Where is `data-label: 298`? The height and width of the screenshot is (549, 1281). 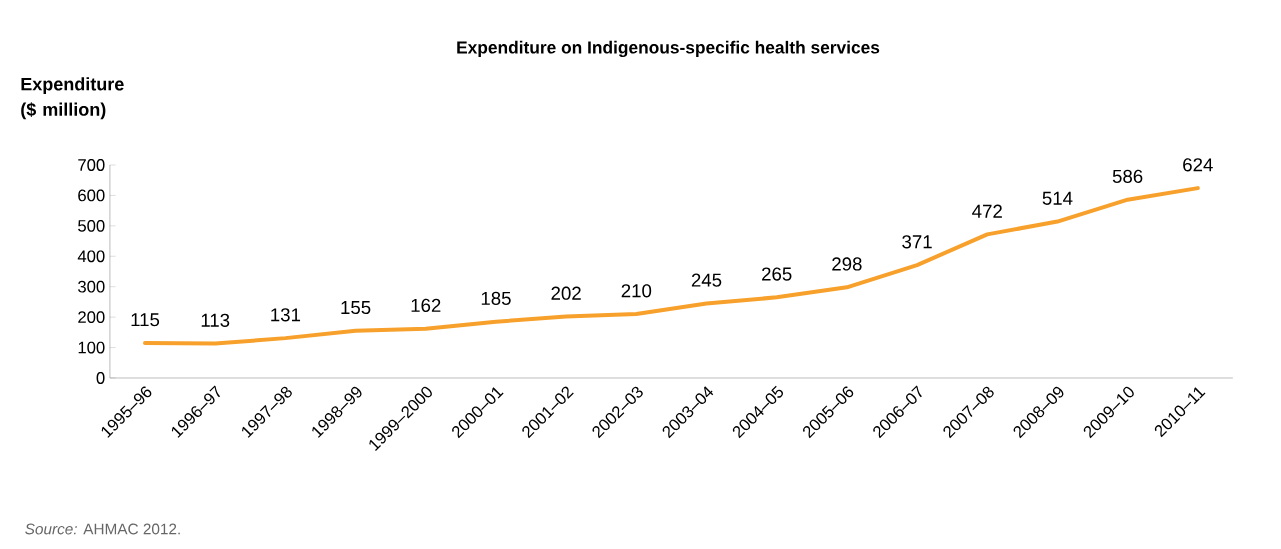 data-label: 298 is located at coordinates (847, 264).